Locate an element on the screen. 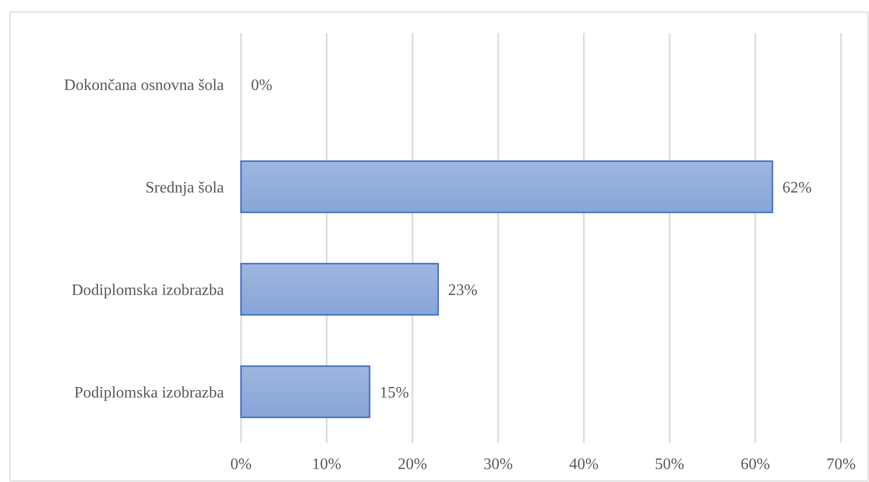 The image size is (869, 482). y-tick-label: Dokončana osnovna šola is located at coordinates (144, 85).